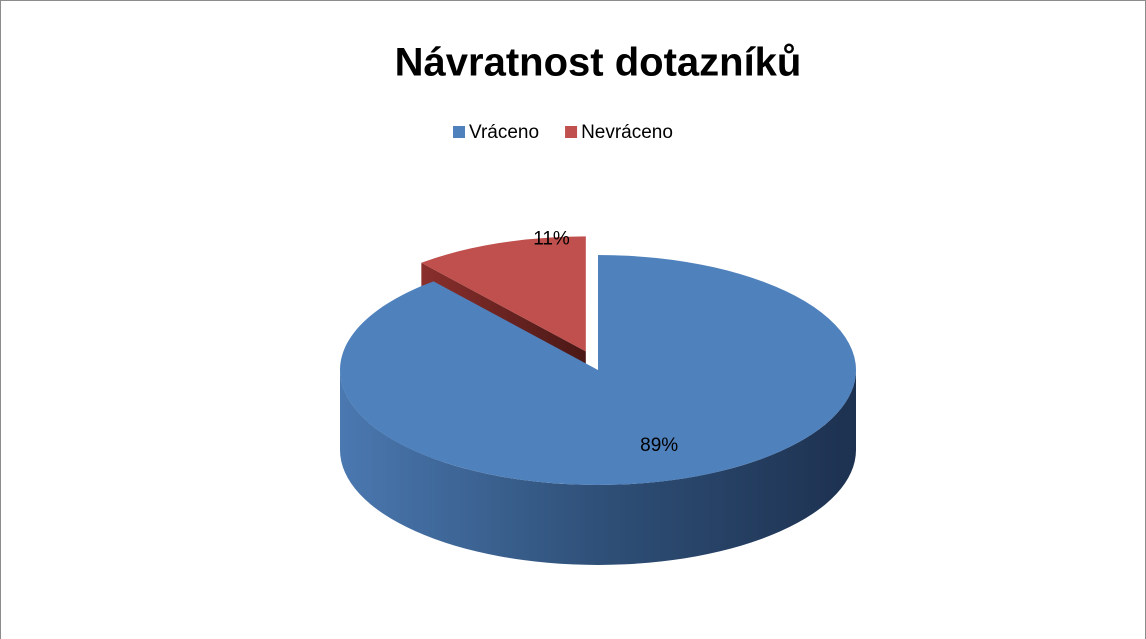 The width and height of the screenshot is (1146, 639). I want to click on slice, so click(503, 294).